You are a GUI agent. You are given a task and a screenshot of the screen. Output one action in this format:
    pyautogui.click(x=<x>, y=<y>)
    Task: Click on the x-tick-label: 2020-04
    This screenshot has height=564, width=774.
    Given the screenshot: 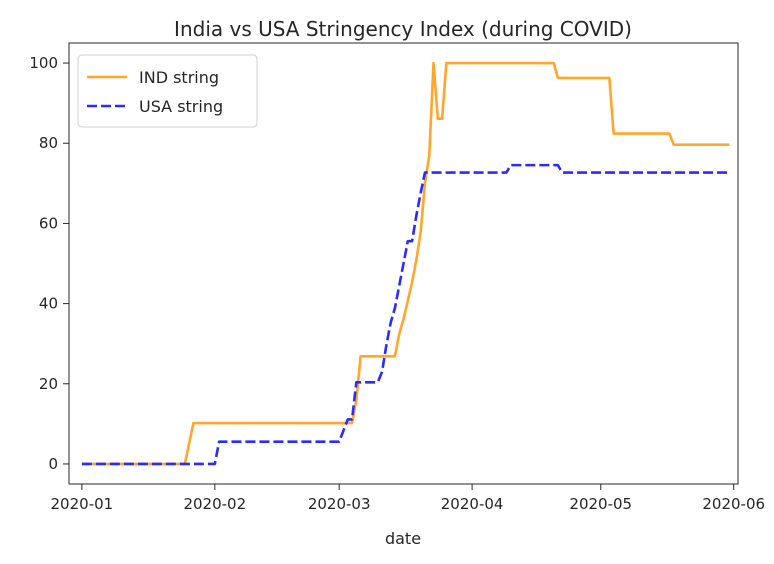 What is the action you would take?
    pyautogui.click(x=472, y=504)
    